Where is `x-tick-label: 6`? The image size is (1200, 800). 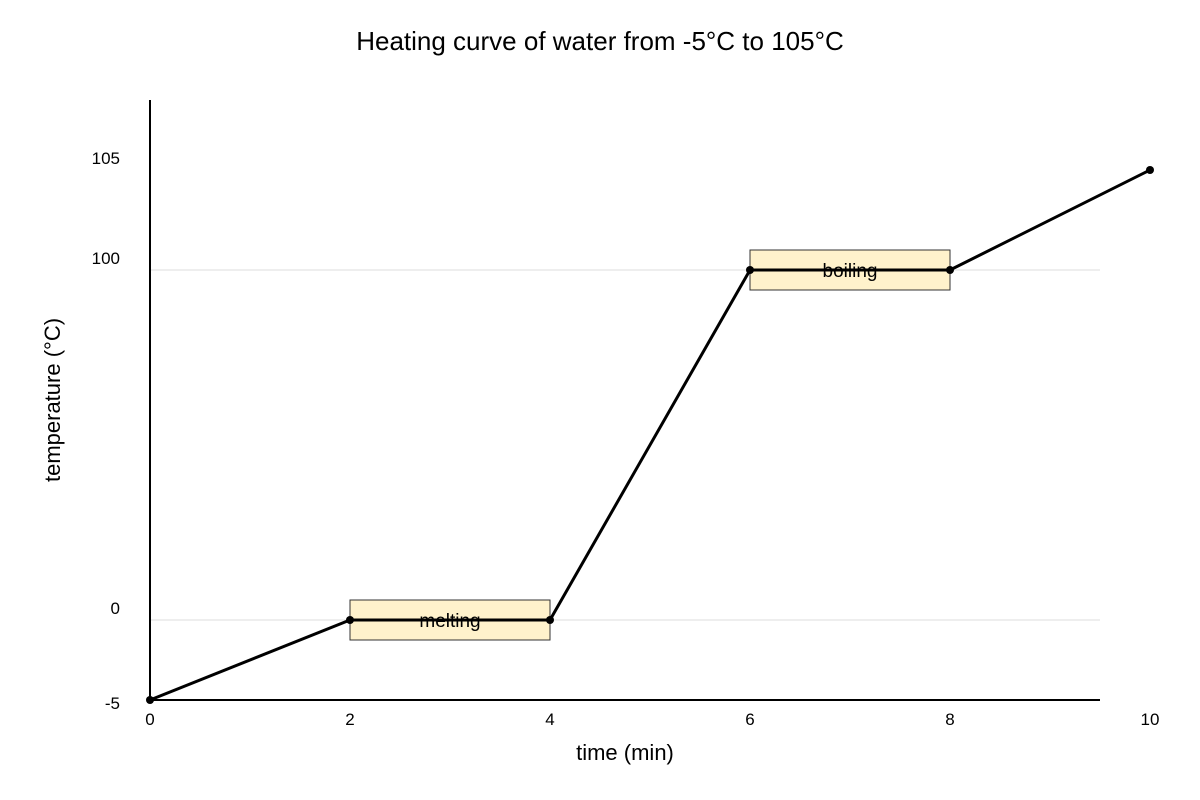
x-tick-label: 6 is located at coordinates (749, 719).